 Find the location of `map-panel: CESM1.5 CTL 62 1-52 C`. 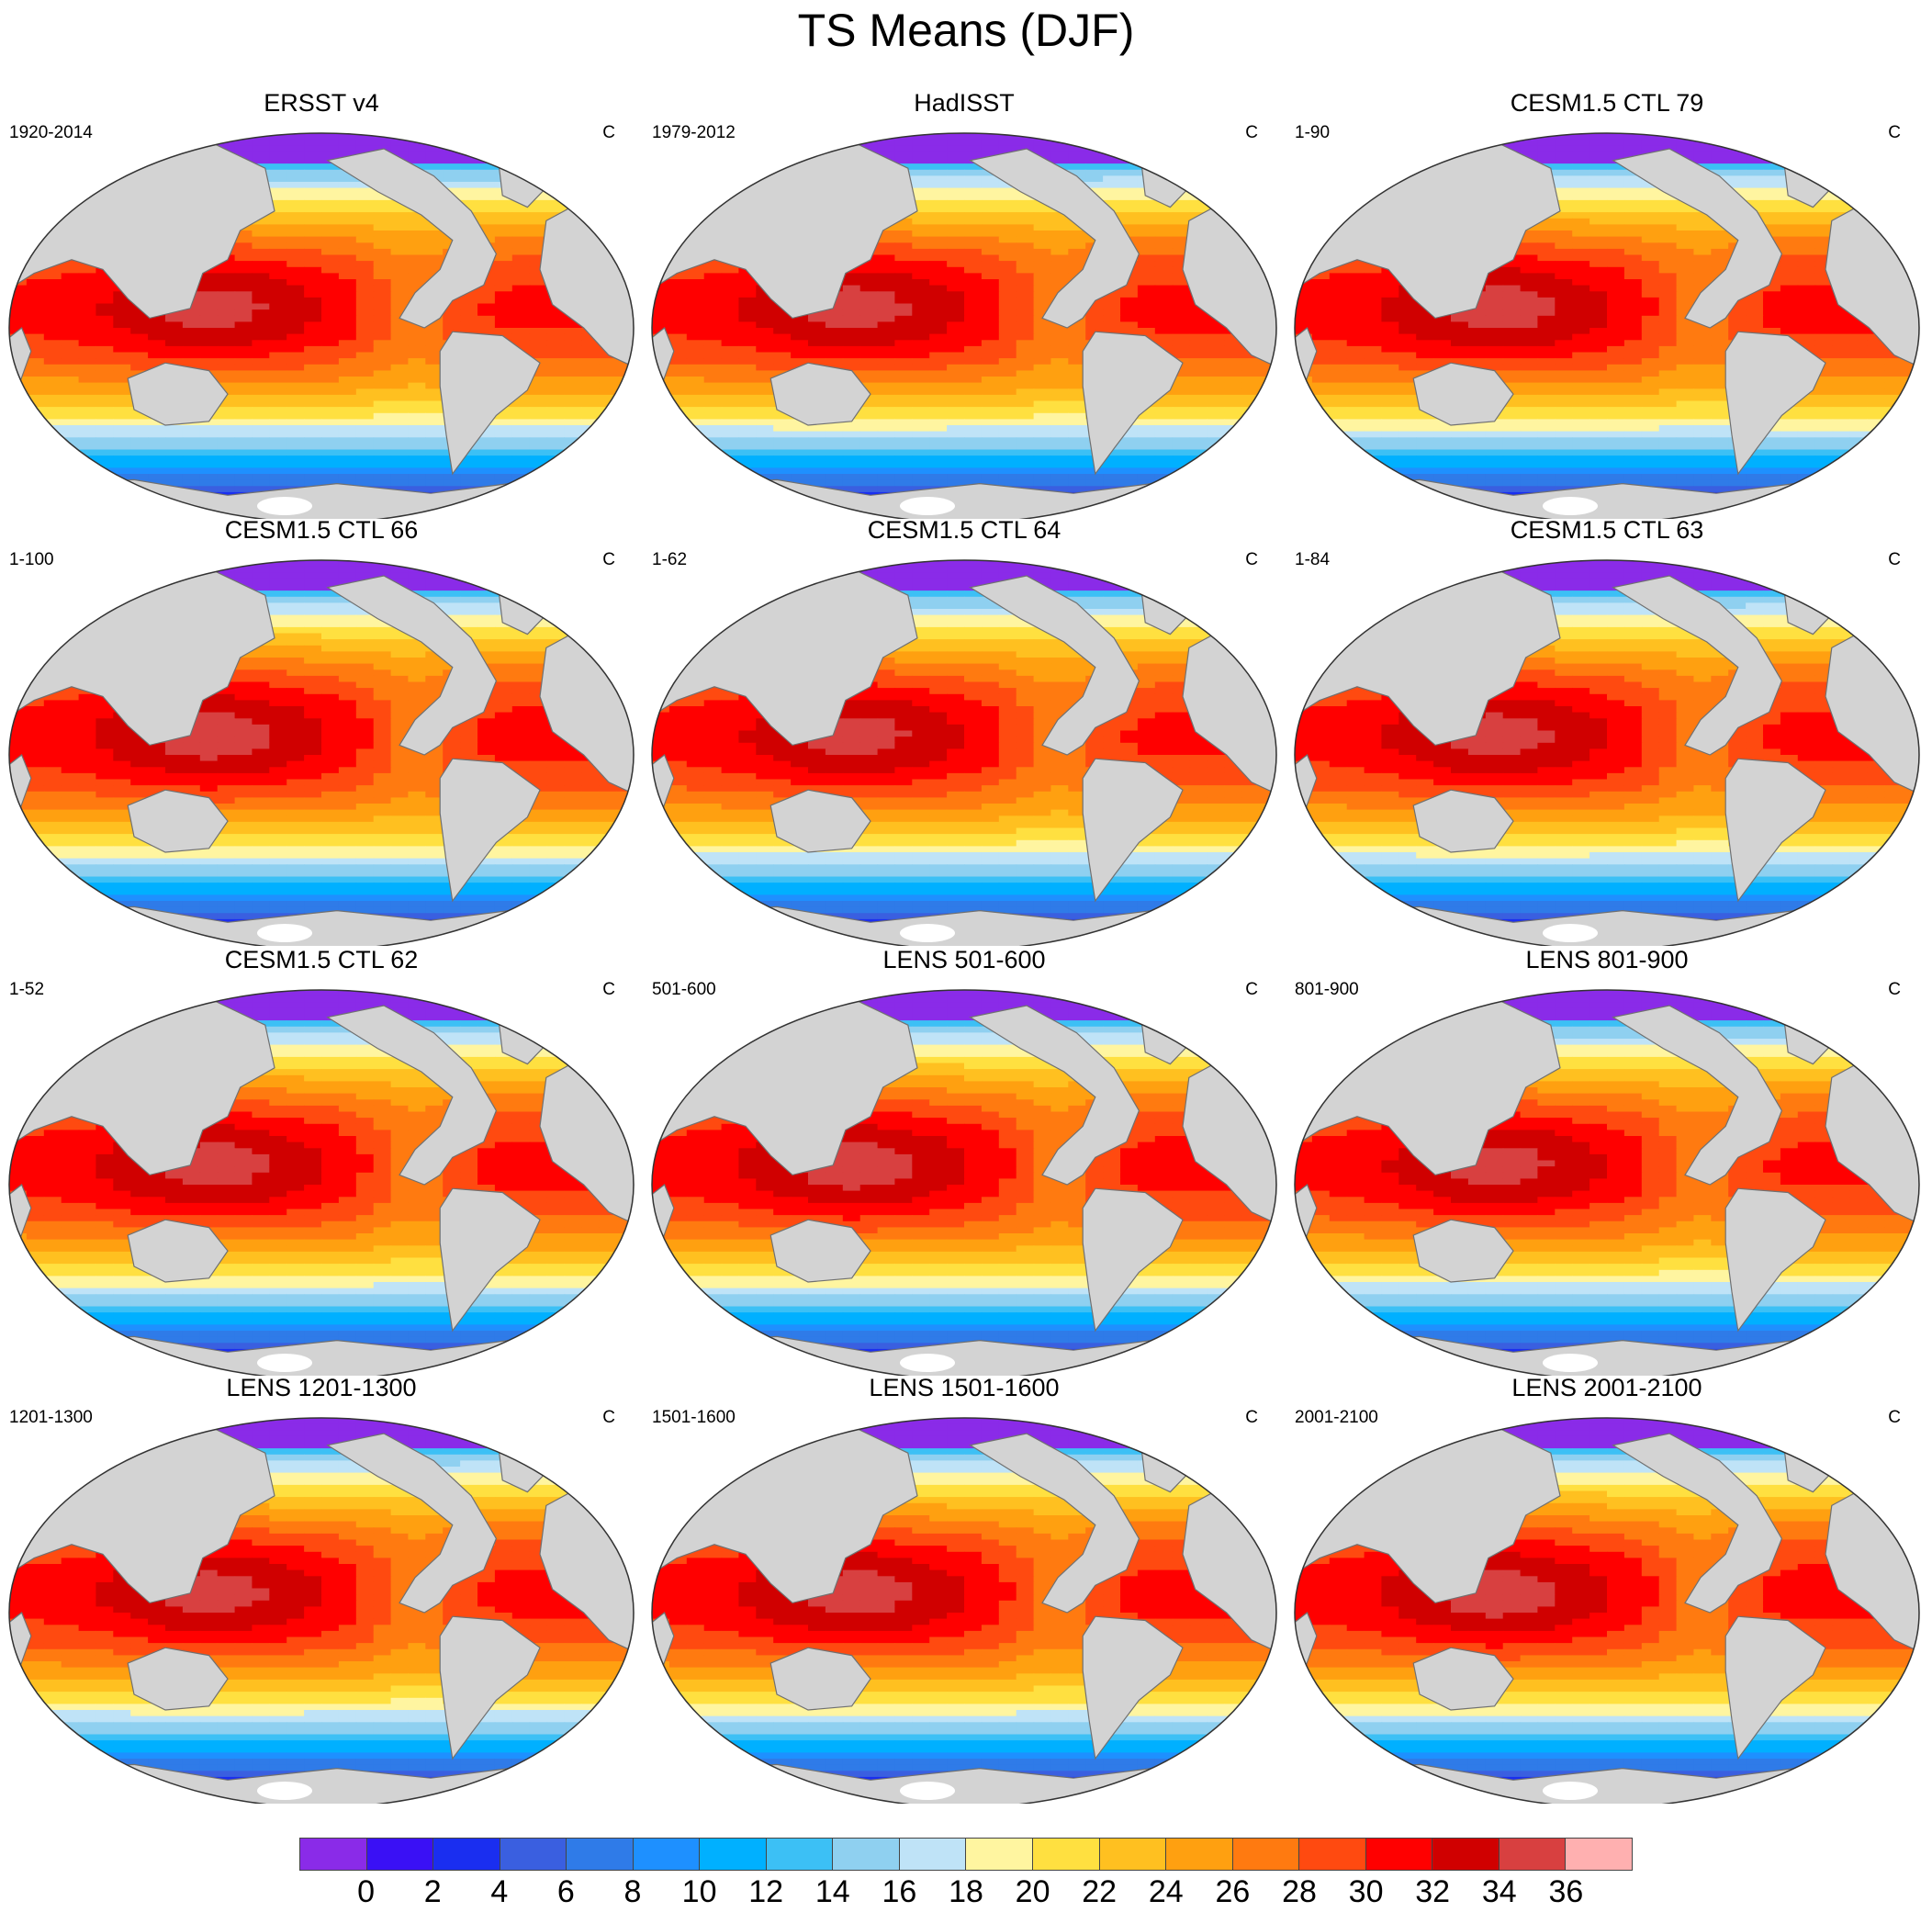

map-panel: CESM1.5 CTL 62 1-52 C is located at coordinates (321, 1160).